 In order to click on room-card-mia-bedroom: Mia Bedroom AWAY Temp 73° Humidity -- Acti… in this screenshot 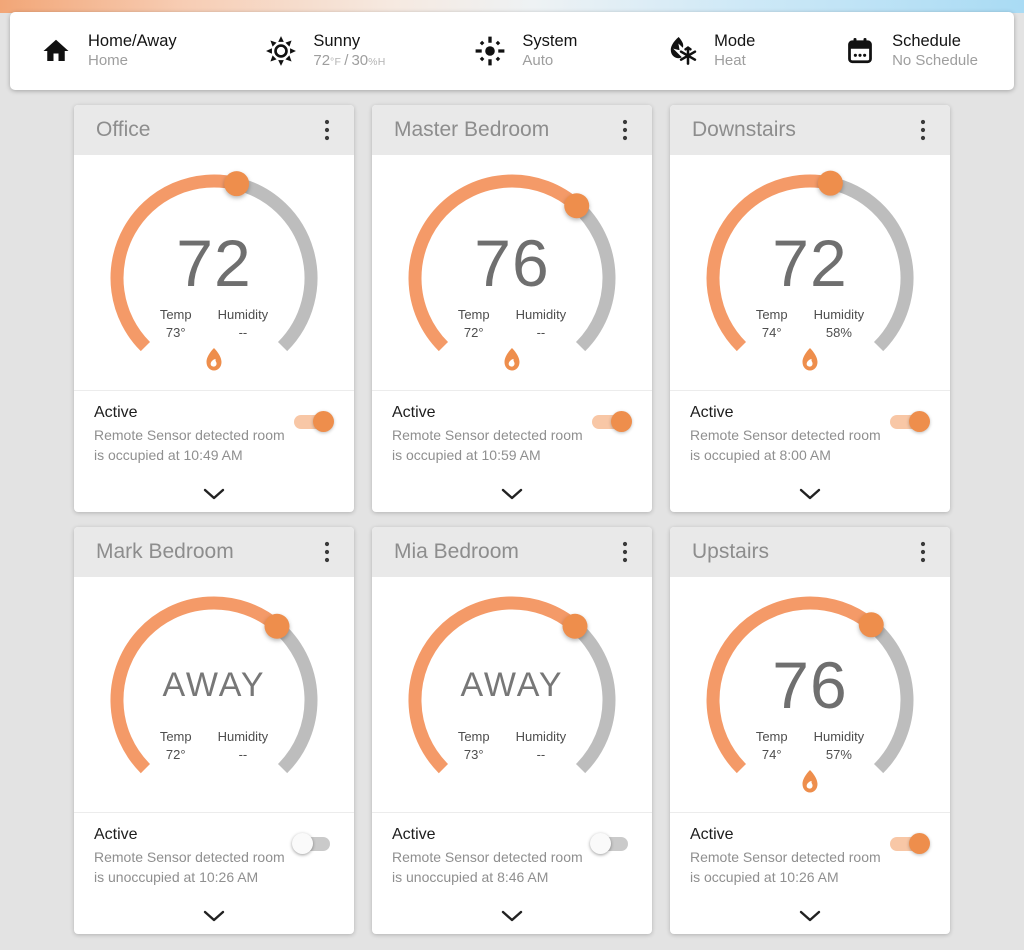, I will do `click(512, 730)`.